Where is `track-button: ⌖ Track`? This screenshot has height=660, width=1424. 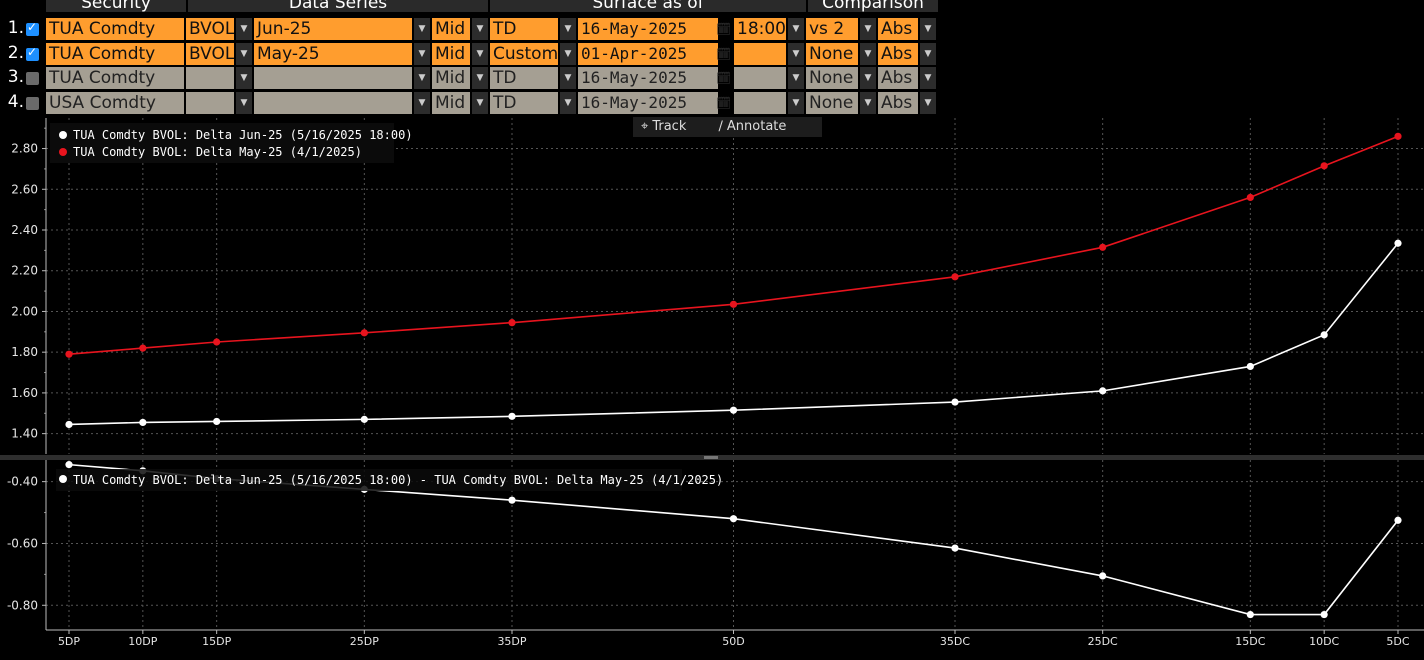 track-button: ⌖ Track is located at coordinates (670, 126).